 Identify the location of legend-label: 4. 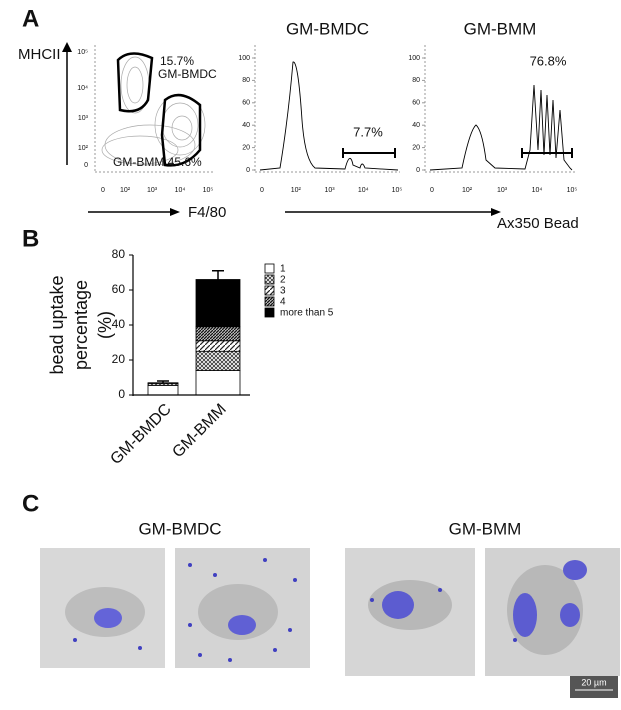
(283, 302).